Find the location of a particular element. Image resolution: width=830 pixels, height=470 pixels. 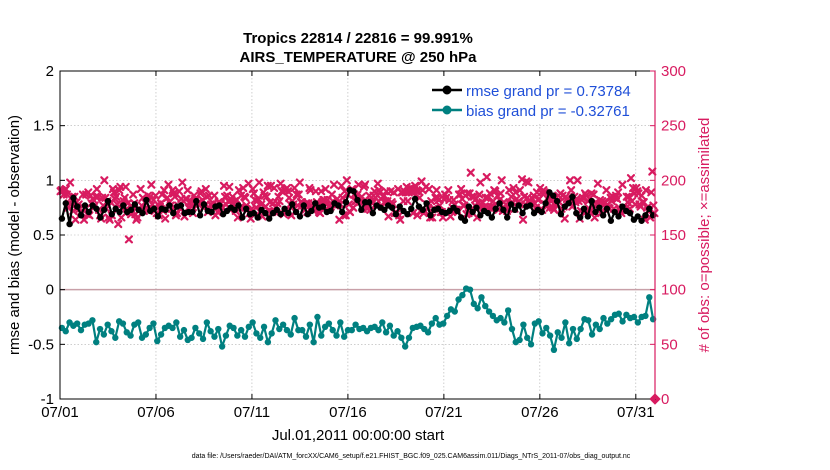

left-y-tick-label: 1.5 is located at coordinates (43, 126).